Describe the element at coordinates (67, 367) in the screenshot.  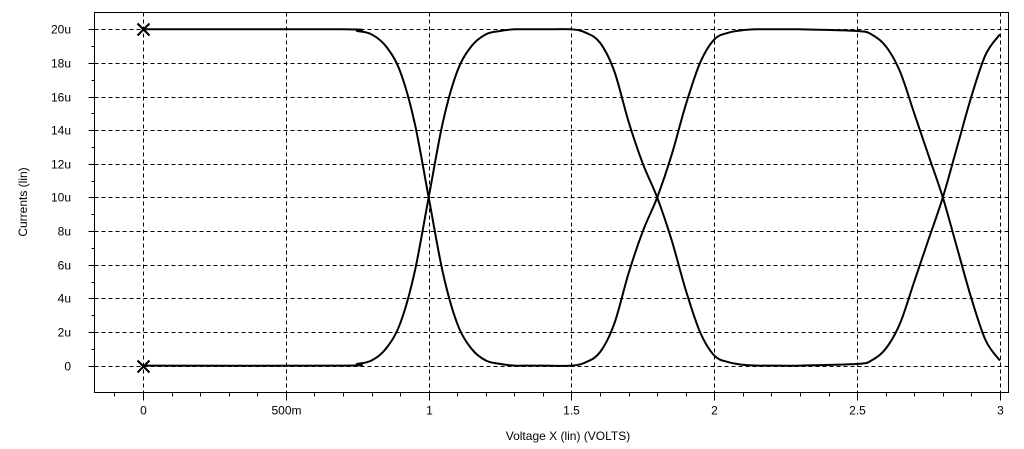
I see `y-tick-label: 0` at that location.